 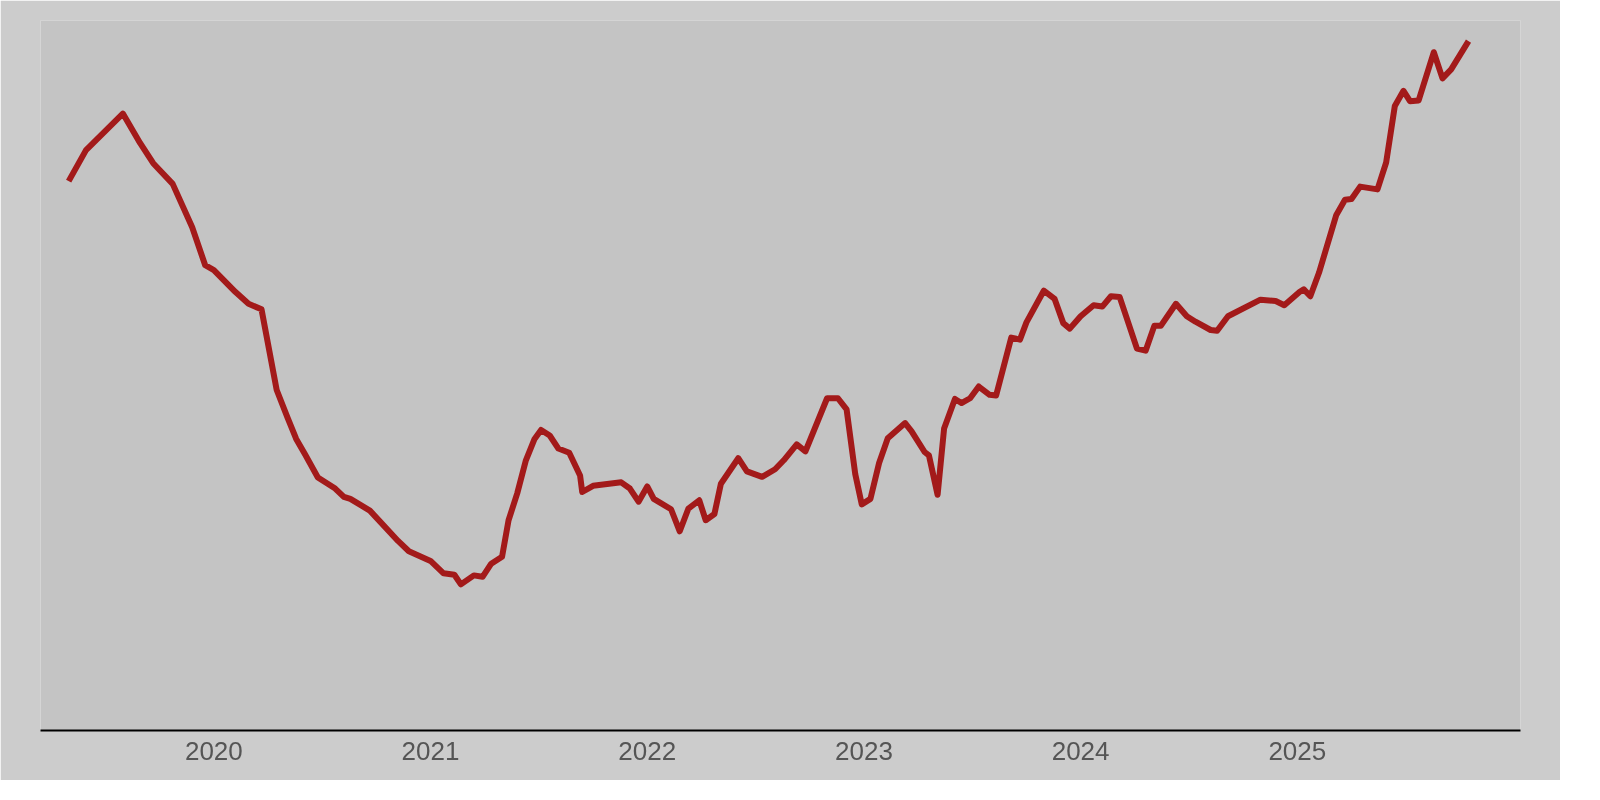 I want to click on x-tick-label: 2025, so click(x=1297, y=750).